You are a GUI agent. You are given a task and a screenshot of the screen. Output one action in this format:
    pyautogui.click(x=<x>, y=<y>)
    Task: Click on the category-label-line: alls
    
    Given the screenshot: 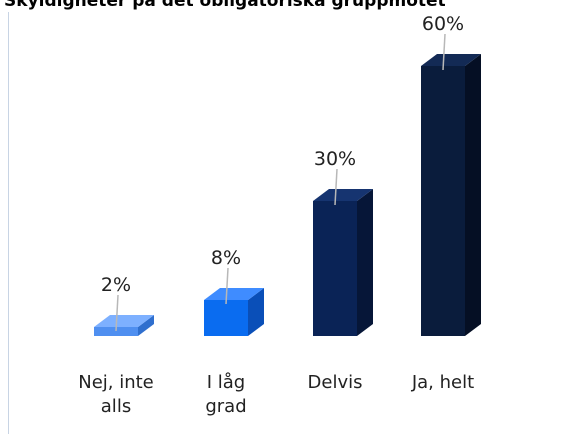 What is the action you would take?
    pyautogui.click(x=116, y=406)
    